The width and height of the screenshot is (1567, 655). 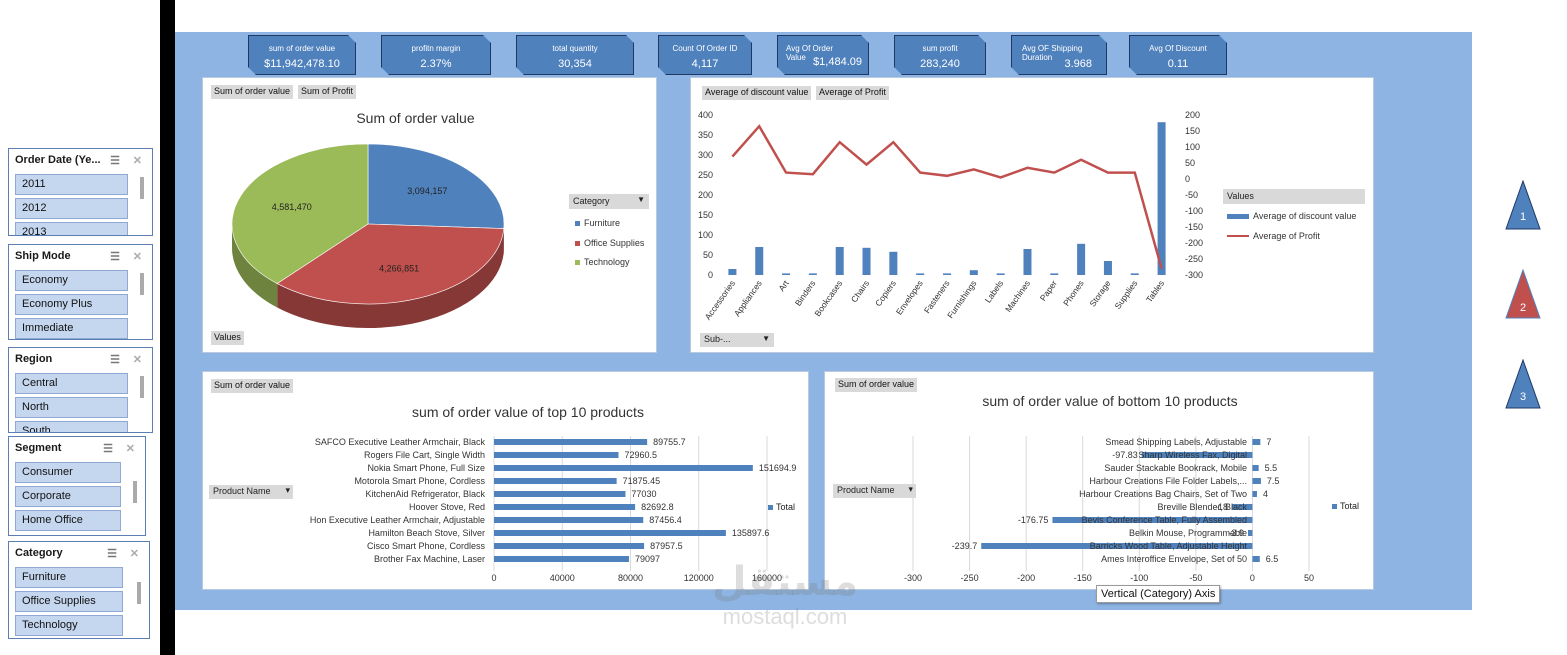 I want to click on sub-category-filter: Sub-... ▼, so click(x=737, y=340).